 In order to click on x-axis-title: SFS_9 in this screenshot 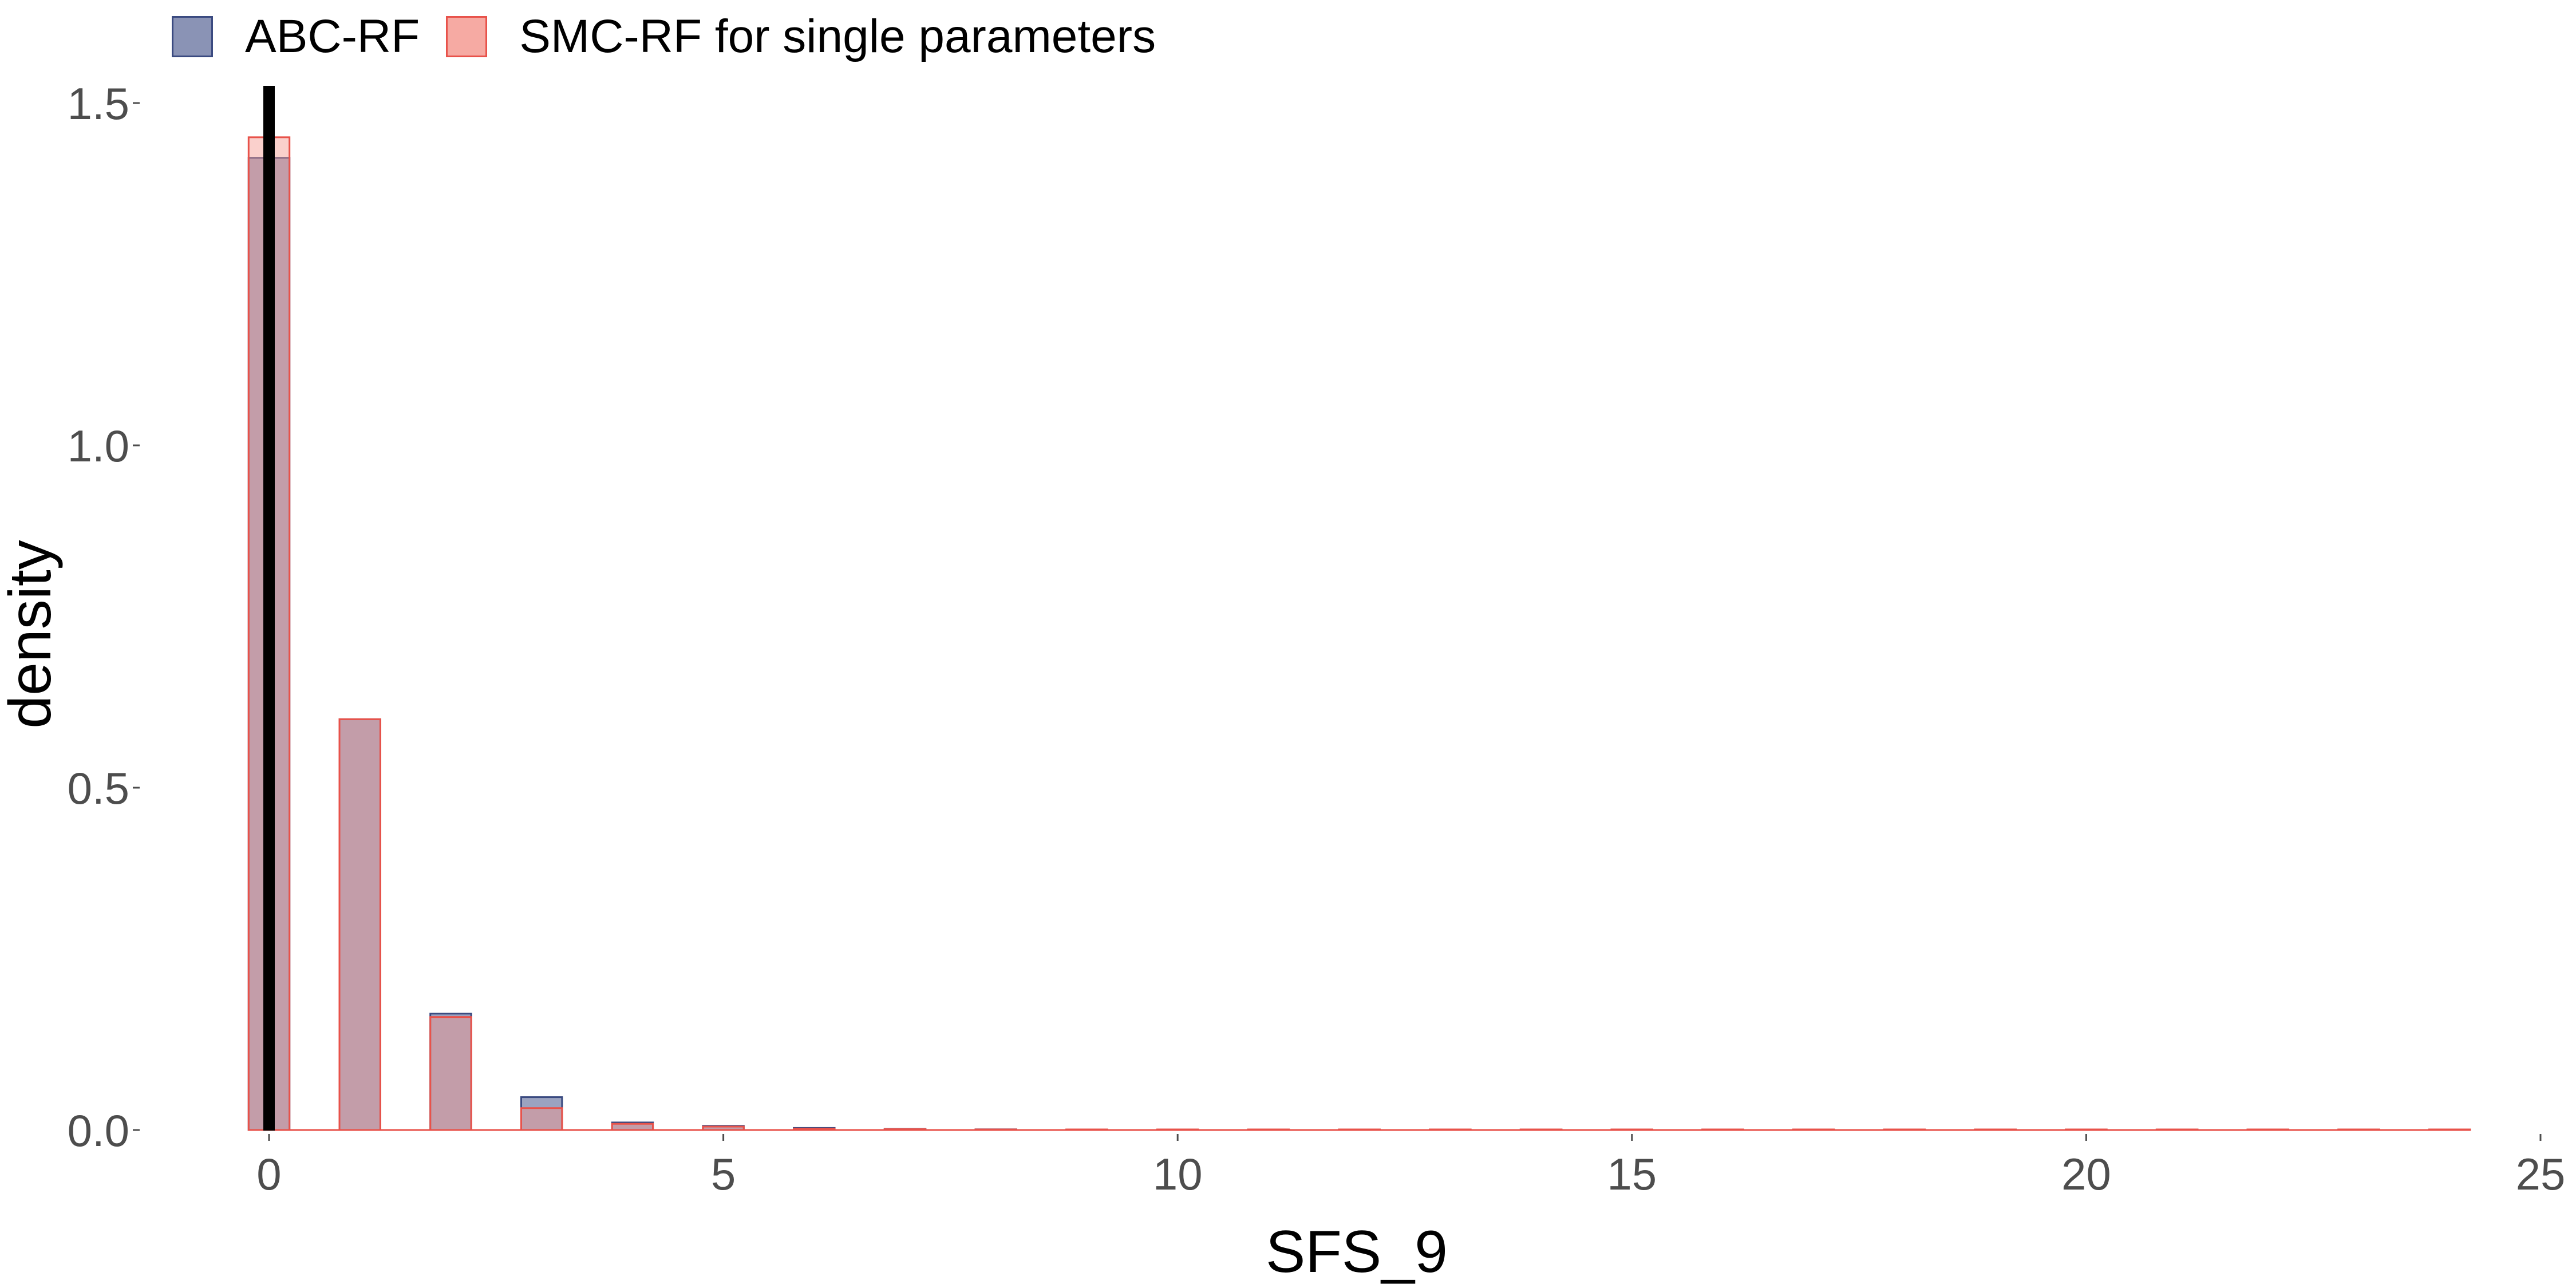, I will do `click(1357, 1252)`.